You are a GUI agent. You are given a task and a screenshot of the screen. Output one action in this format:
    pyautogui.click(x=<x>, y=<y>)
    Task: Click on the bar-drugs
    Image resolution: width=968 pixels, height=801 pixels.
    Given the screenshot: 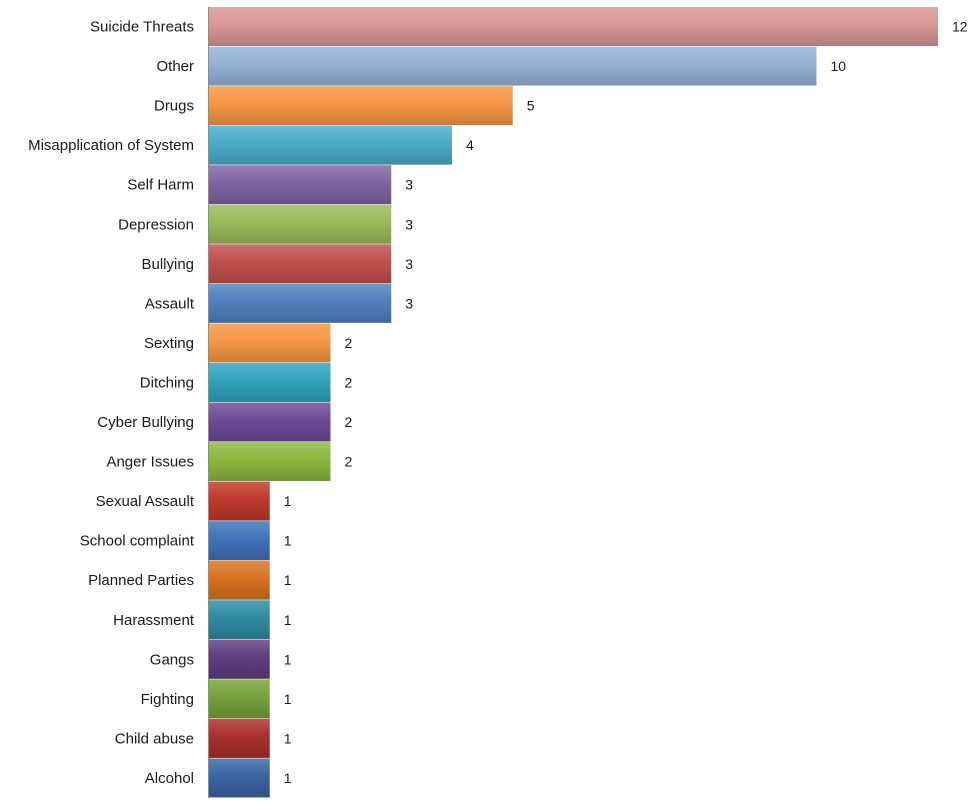 What is the action you would take?
    pyautogui.click(x=361, y=106)
    